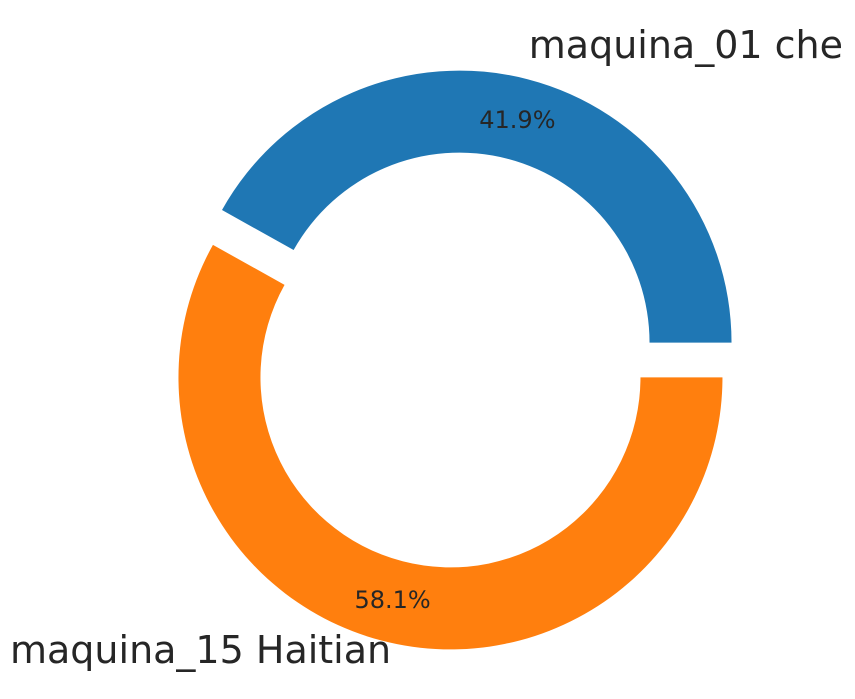 This screenshot has width=855, height=699. What do you see at coordinates (392, 600) in the screenshot?
I see `slice-pct-label-2: 58.1%` at bounding box center [392, 600].